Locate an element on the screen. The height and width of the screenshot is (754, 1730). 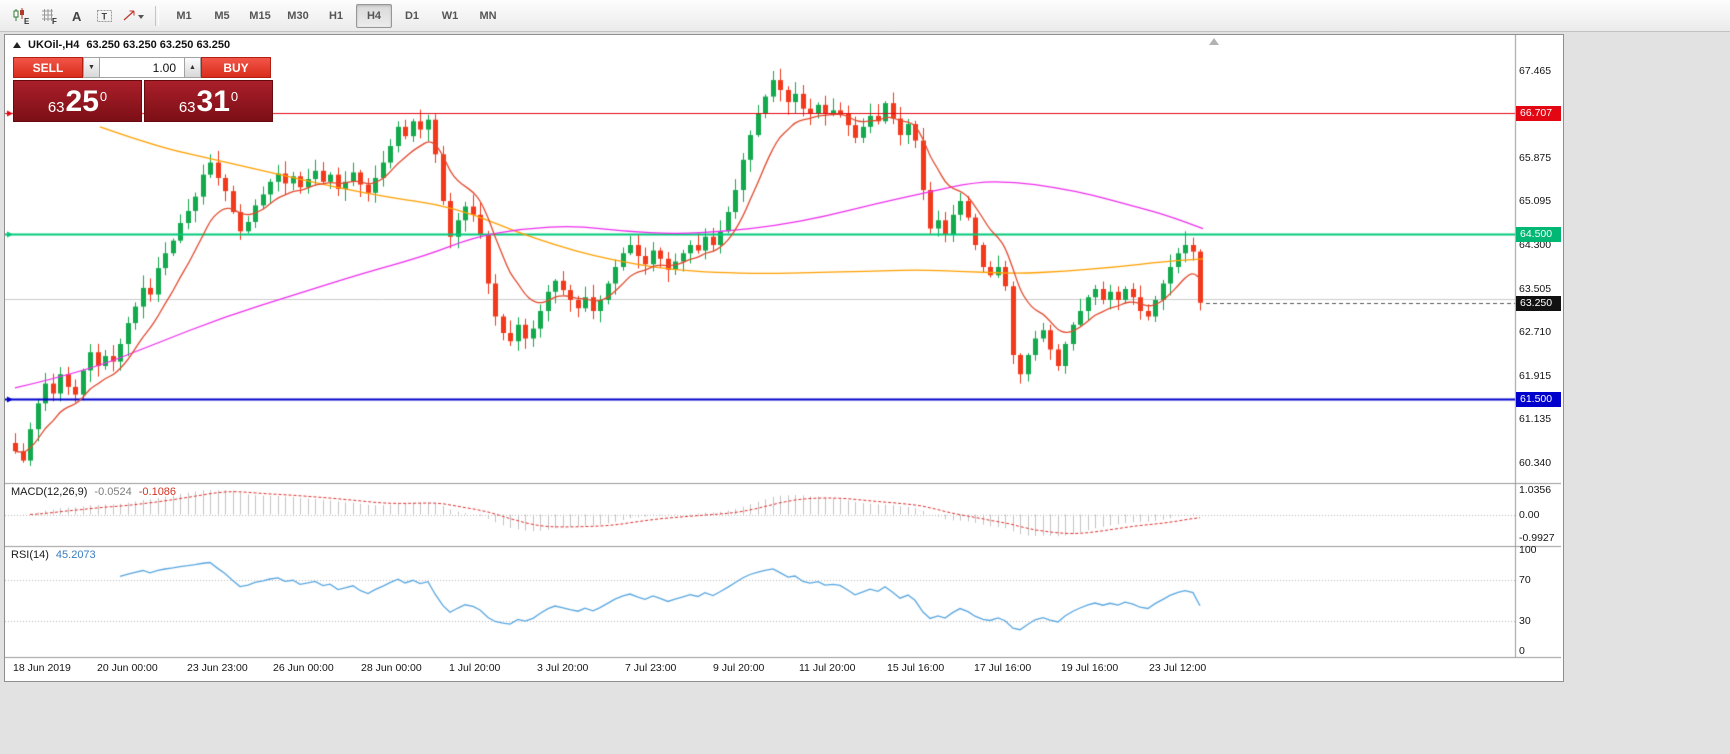
chart-symbol-header: UKOil-,H4 63.250 63.250 63.250 63.250 is located at coordinates (121, 45).